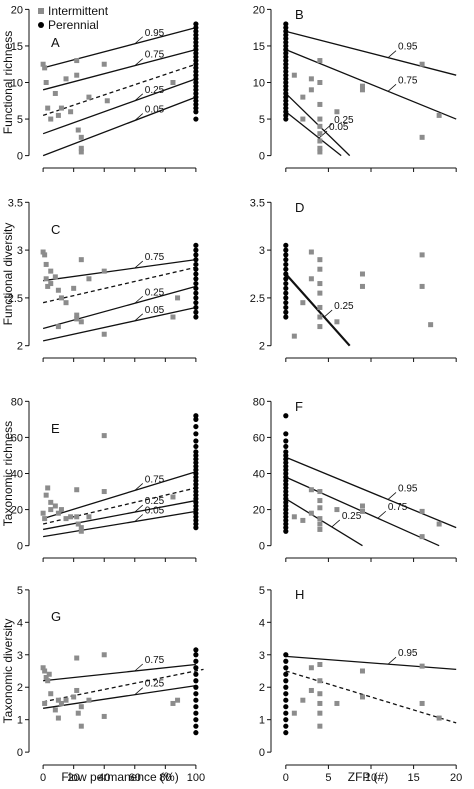 The height and width of the screenshot is (789, 474). Describe the element at coordinates (8, 274) in the screenshot. I see `y-axis-title: Functional diversity` at that location.